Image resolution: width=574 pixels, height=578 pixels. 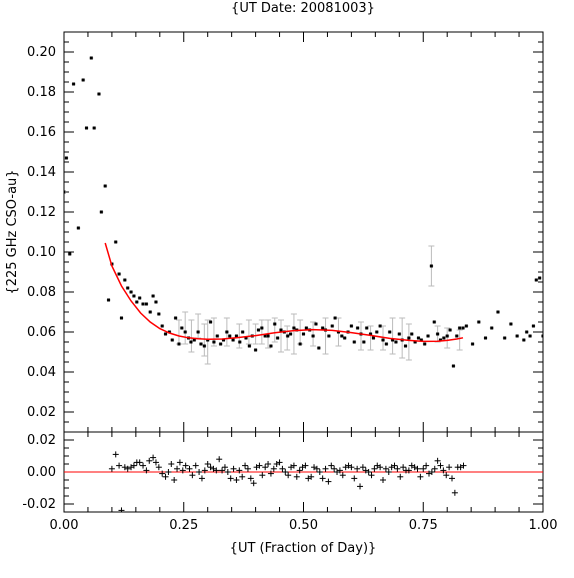 What do you see at coordinates (41, 212) in the screenshot?
I see `y-tick-label: 0.12` at bounding box center [41, 212].